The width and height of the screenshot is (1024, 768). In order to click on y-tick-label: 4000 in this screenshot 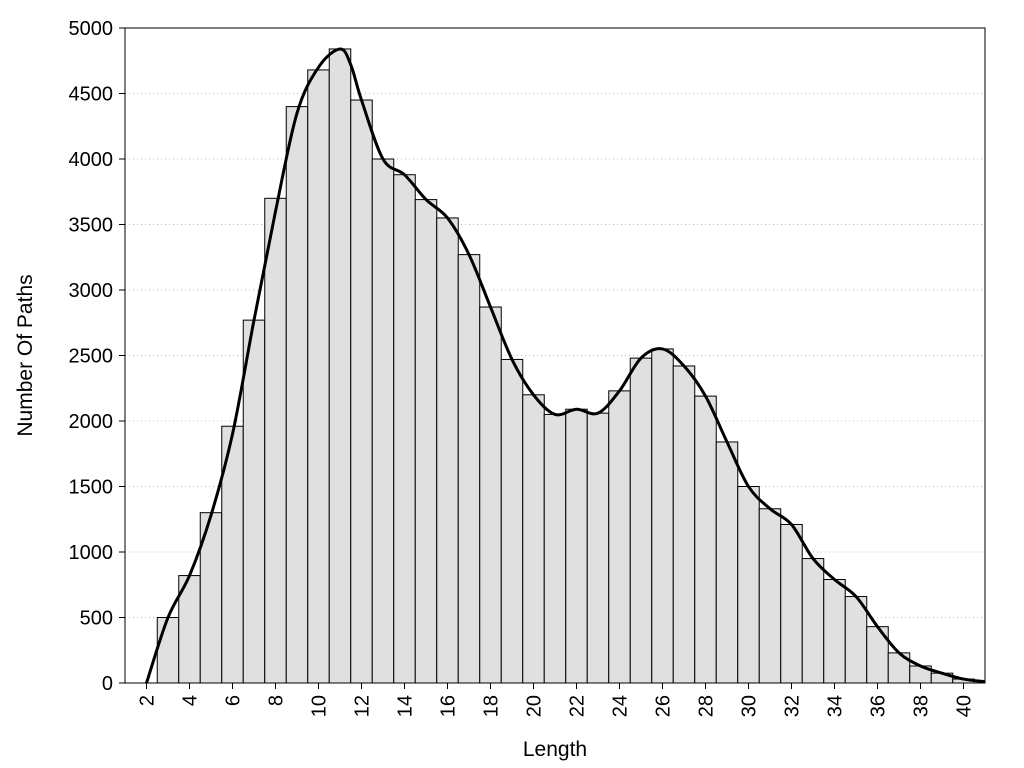, I will do `click(91, 160)`.